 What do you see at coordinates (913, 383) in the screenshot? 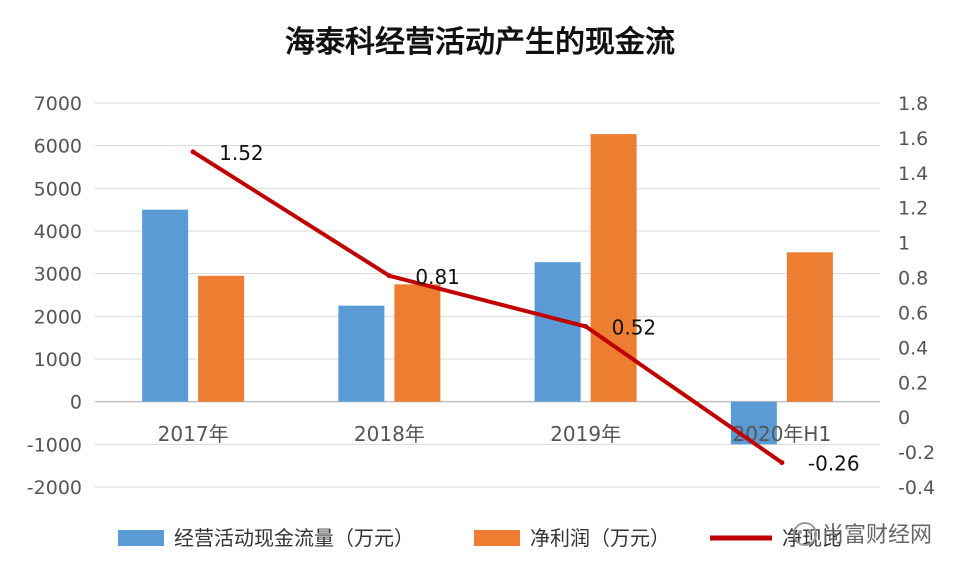
I see `right-tick-label: 0.2` at bounding box center [913, 383].